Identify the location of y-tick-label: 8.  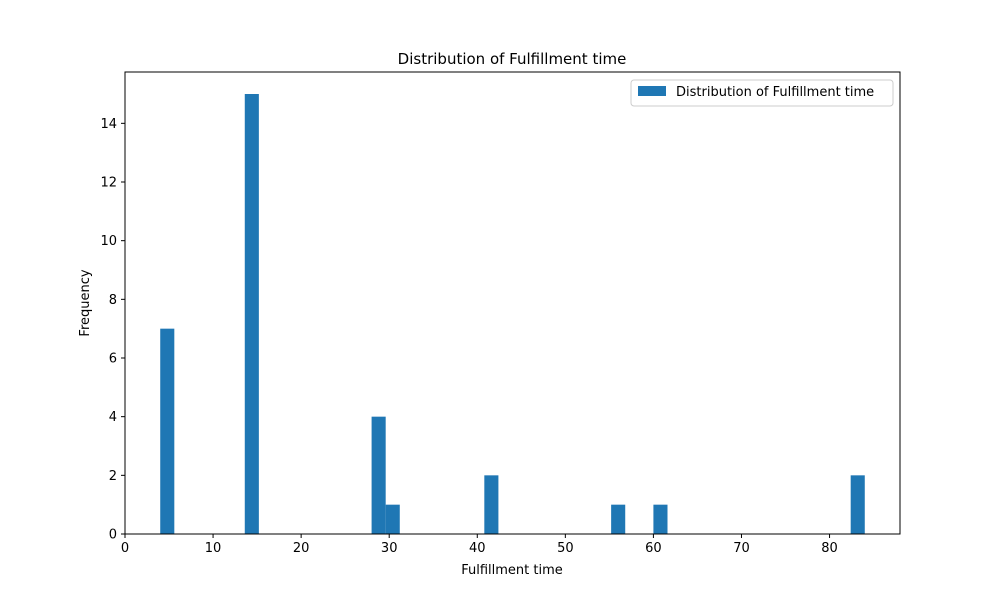
(113, 300).